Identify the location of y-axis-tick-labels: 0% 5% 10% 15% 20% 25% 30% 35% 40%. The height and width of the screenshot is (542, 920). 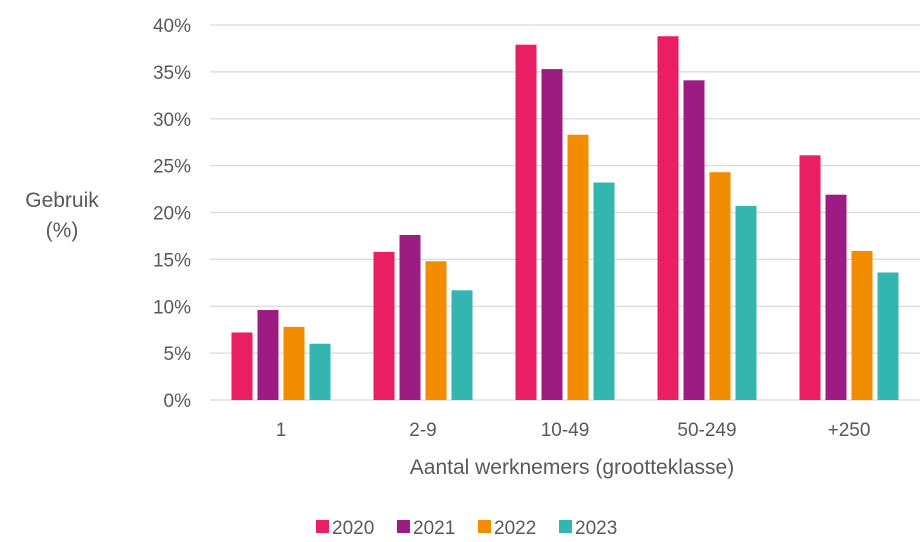
(172, 214).